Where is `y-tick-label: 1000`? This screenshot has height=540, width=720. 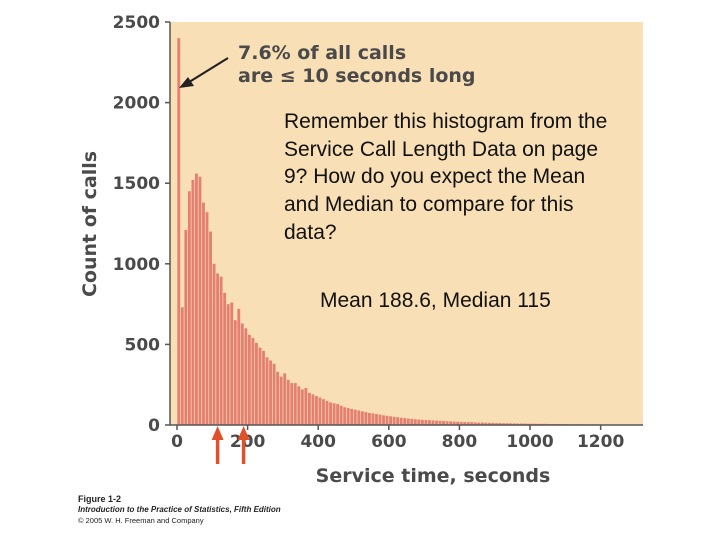 y-tick-label: 1000 is located at coordinates (136, 265).